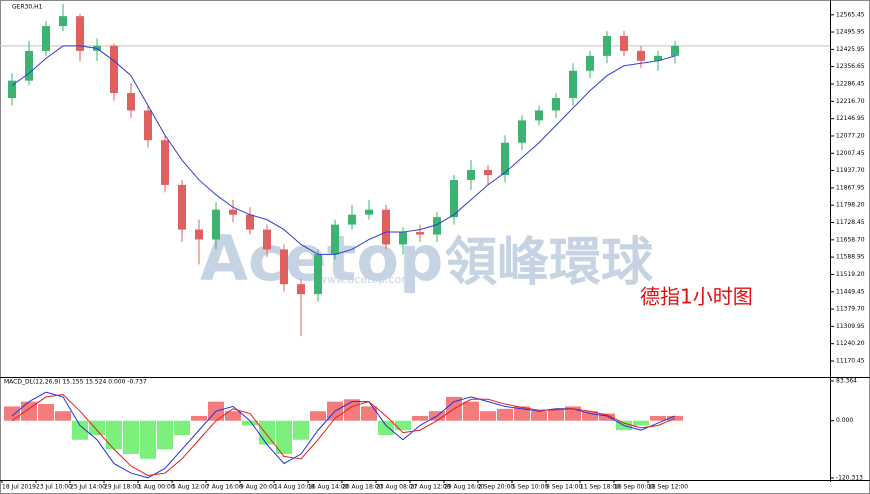  I want to click on x-tick-label: 20 Aug 18:00, so click(362, 487).